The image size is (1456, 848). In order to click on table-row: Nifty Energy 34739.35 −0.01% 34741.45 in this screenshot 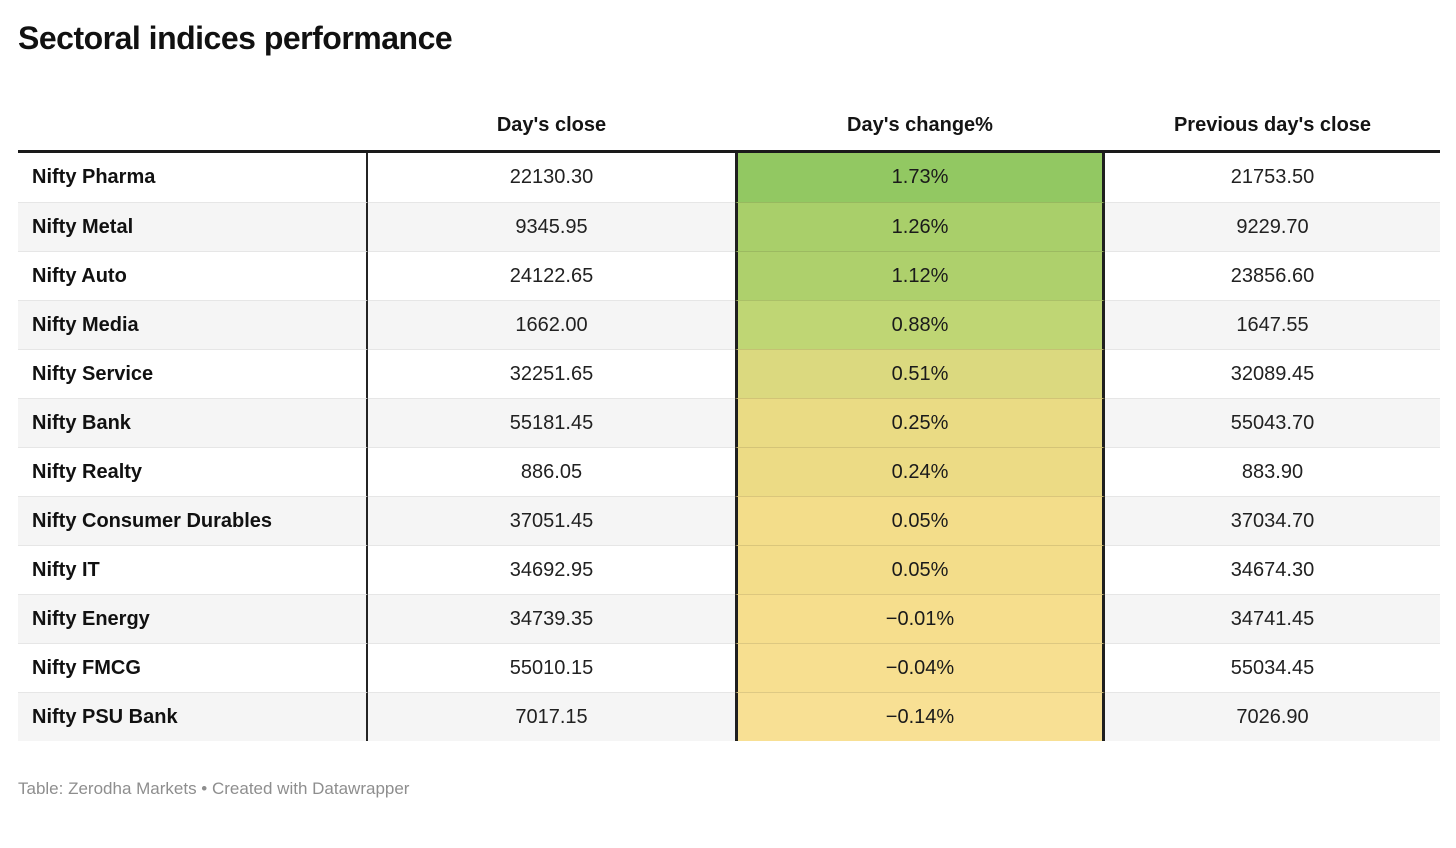, I will do `click(729, 618)`.